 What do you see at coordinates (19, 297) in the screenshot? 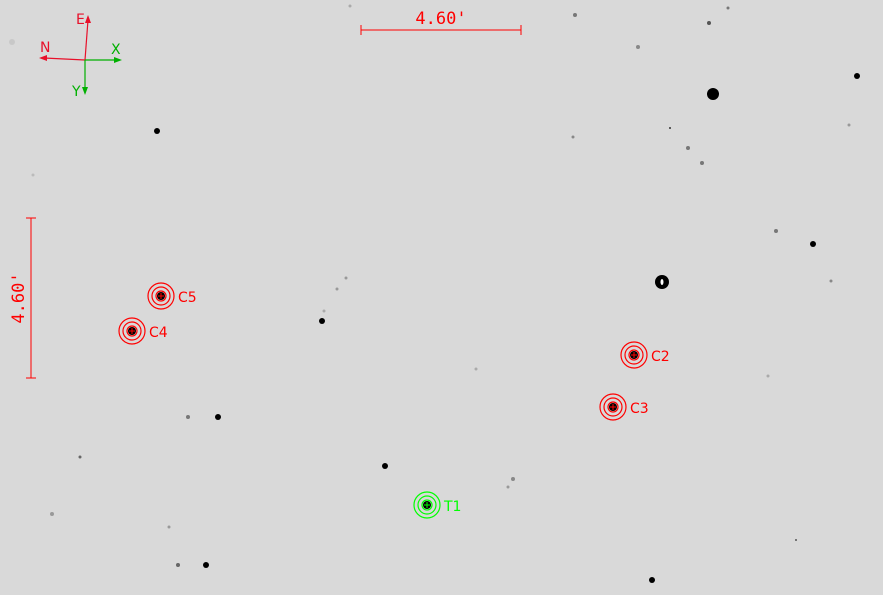
I see `scale-bar-vertical-label: 4.60'` at bounding box center [19, 297].